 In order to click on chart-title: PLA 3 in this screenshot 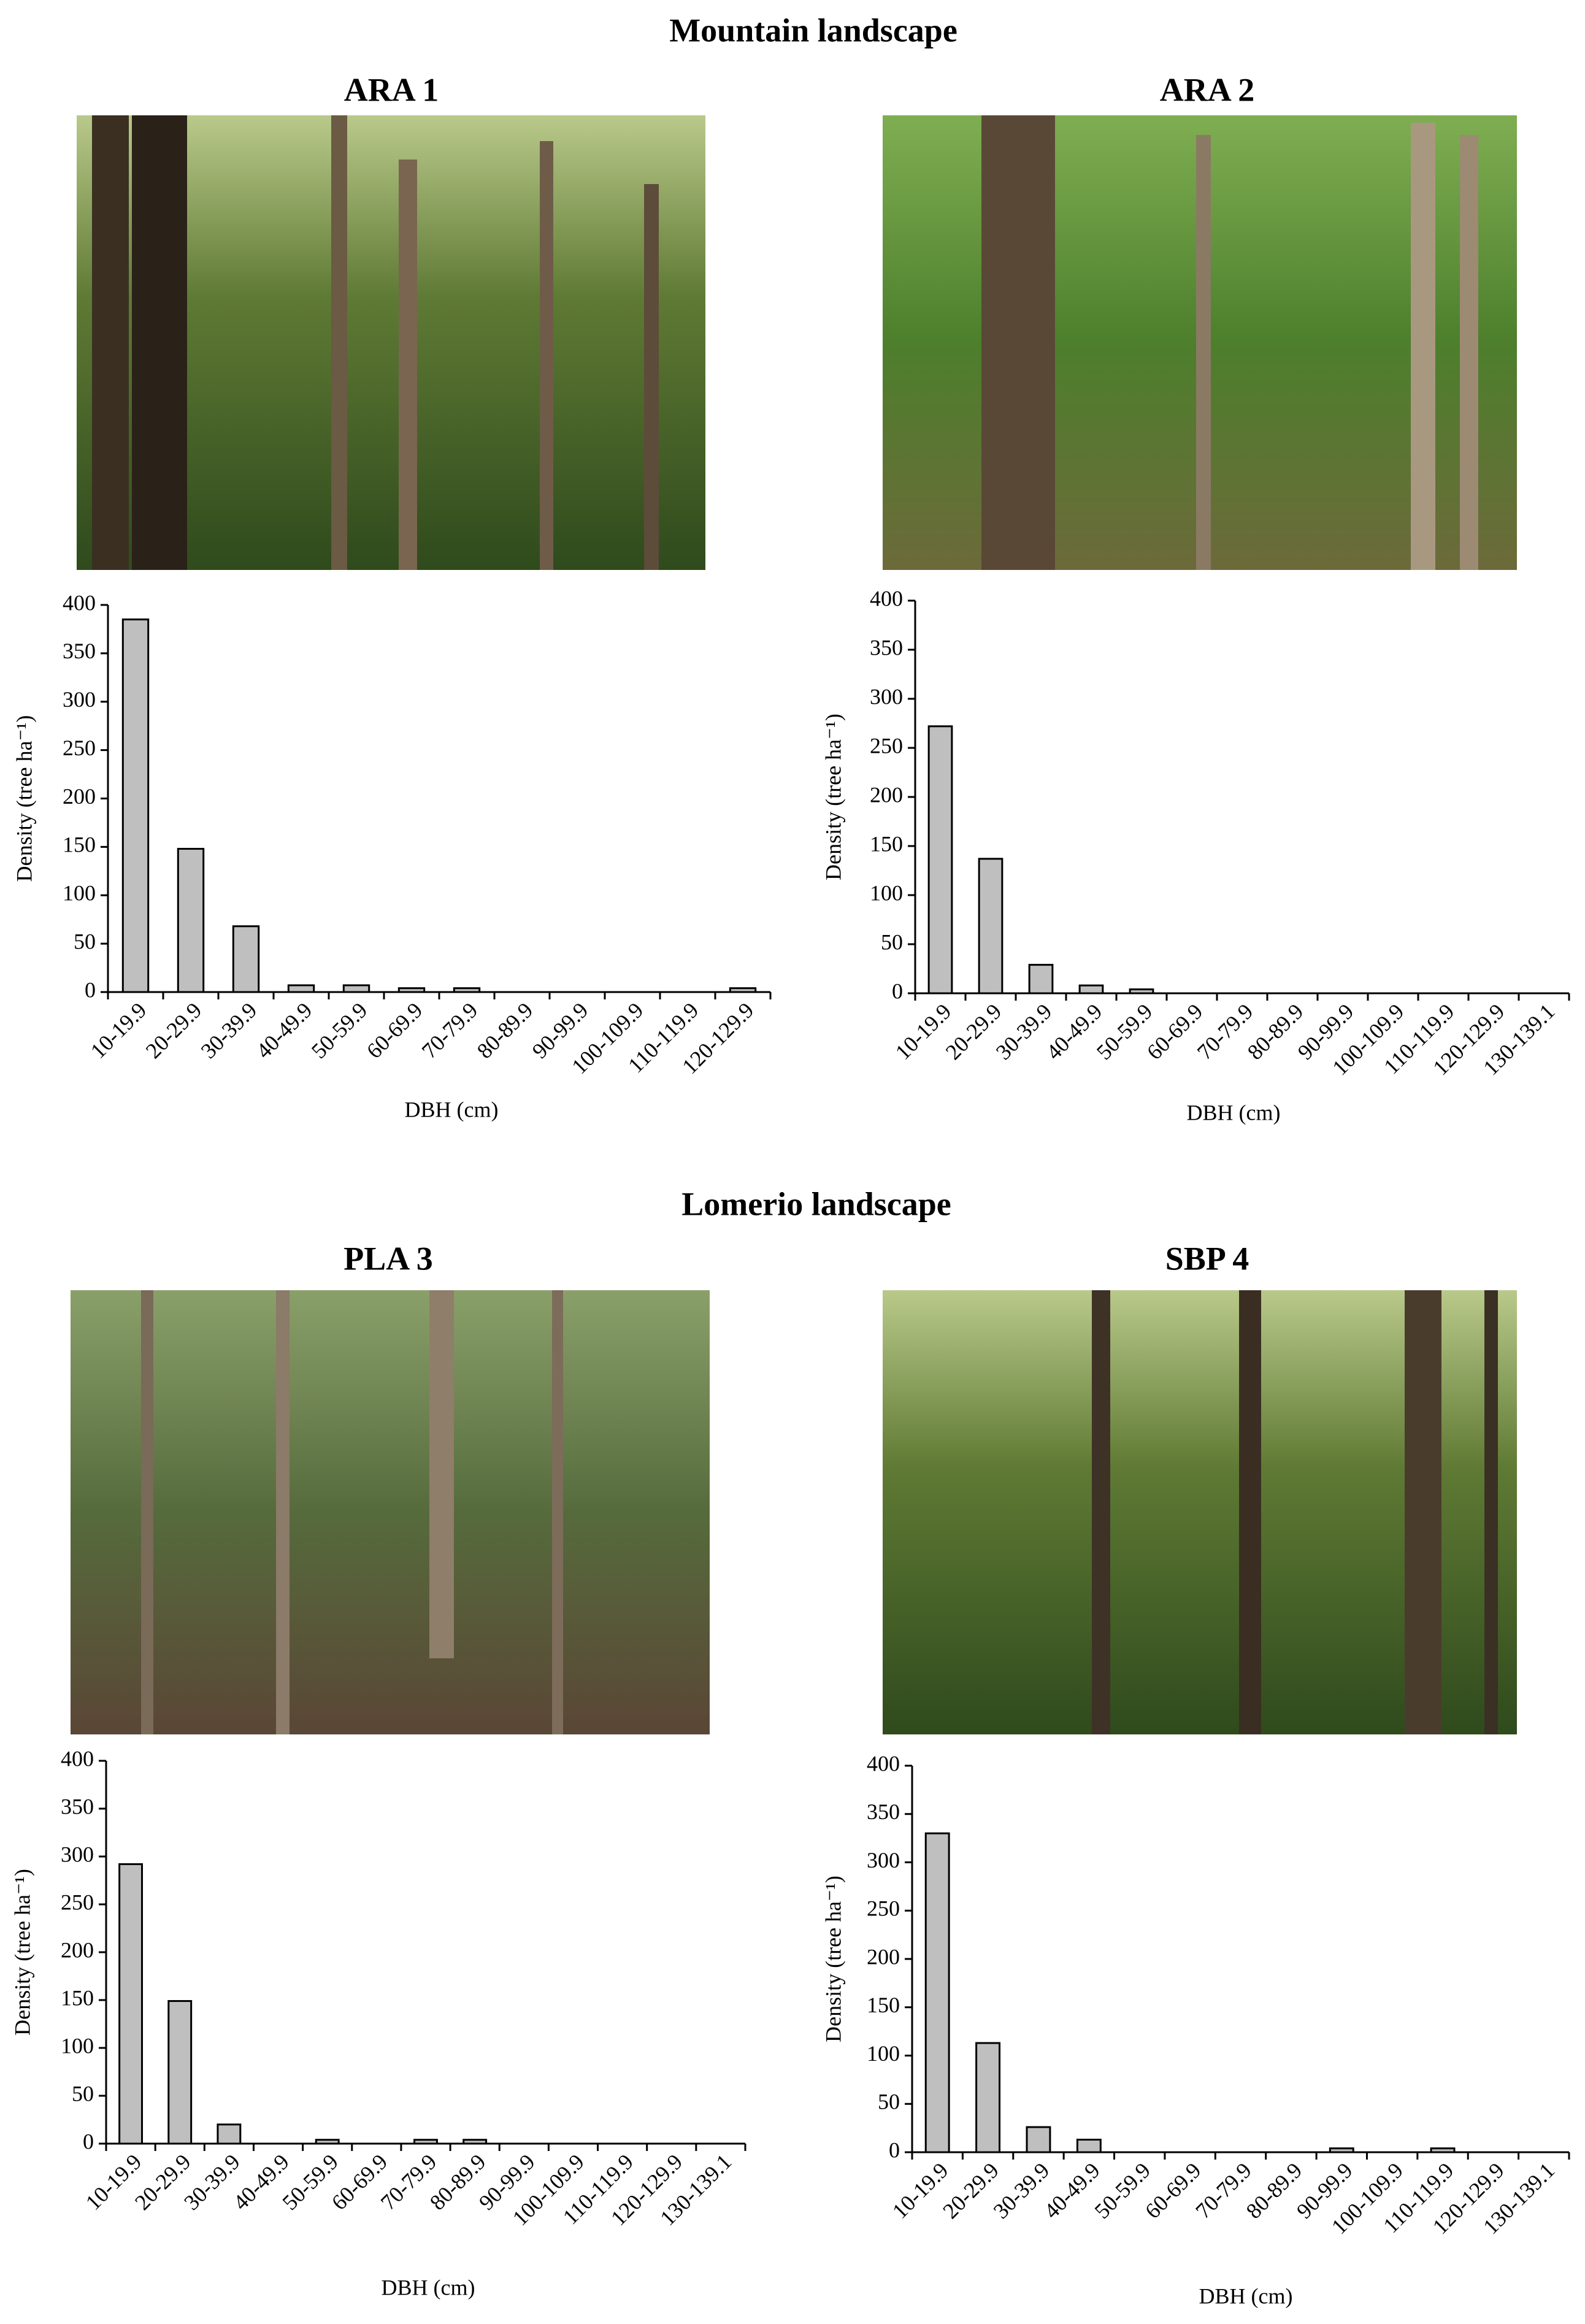, I will do `click(388, 1258)`.